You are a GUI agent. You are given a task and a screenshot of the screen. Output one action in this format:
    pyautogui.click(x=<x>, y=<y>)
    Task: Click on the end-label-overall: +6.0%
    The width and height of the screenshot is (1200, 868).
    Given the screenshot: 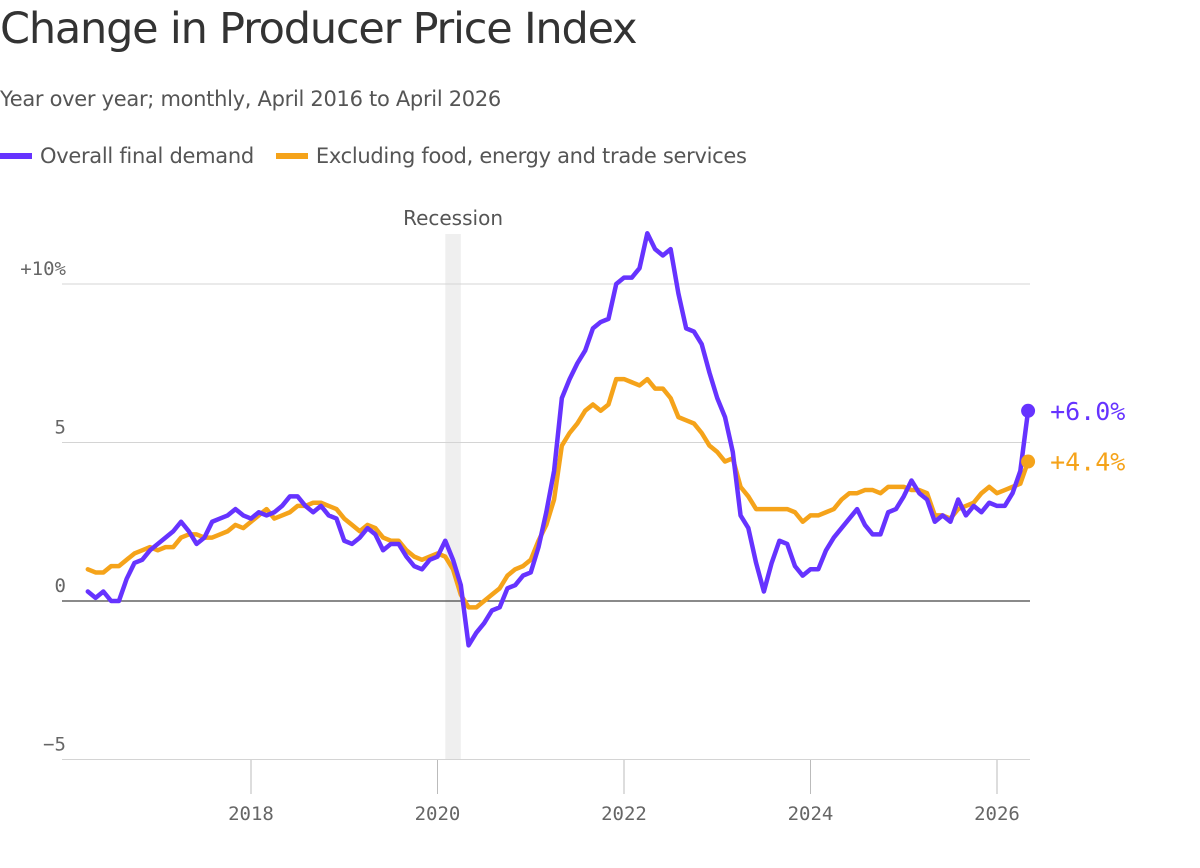 What is the action you would take?
    pyautogui.click(x=1087, y=411)
    